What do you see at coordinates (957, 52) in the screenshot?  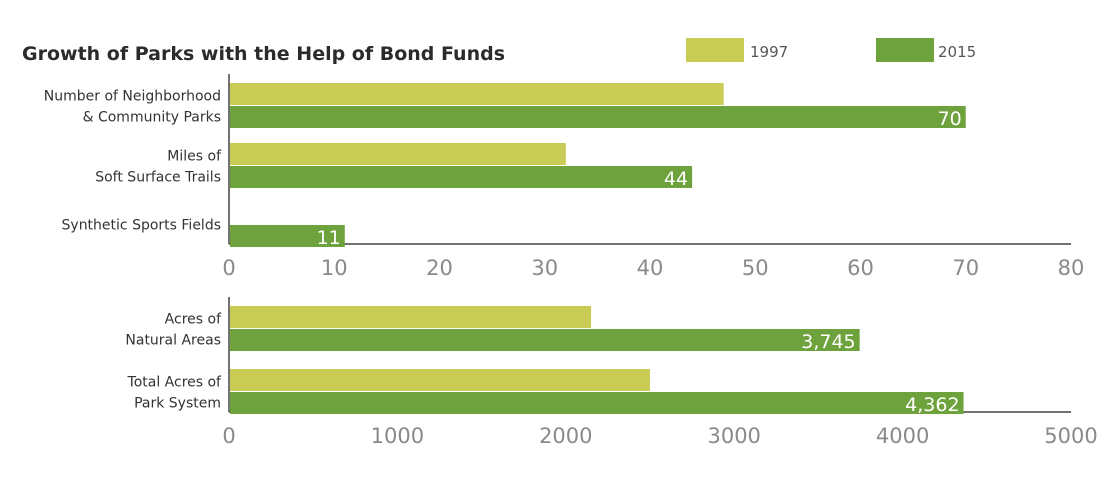 I see `legend-label-2015: 2015` at bounding box center [957, 52].